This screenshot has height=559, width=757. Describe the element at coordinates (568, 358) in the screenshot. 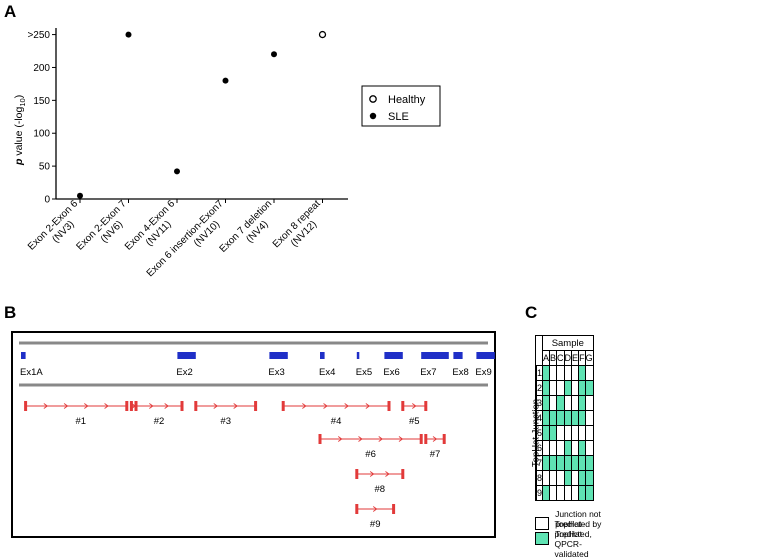

I see `column-header-d: D` at that location.